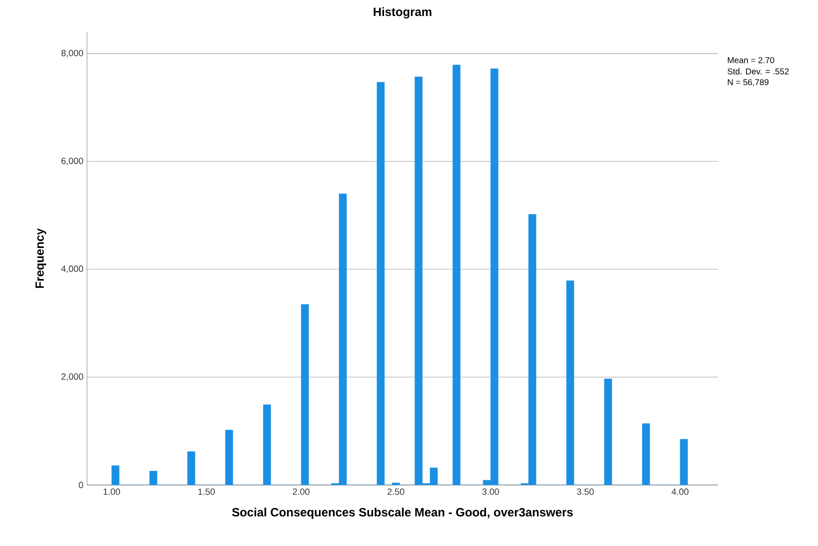  I want to click on x-tick-label: 3.50, so click(585, 491).